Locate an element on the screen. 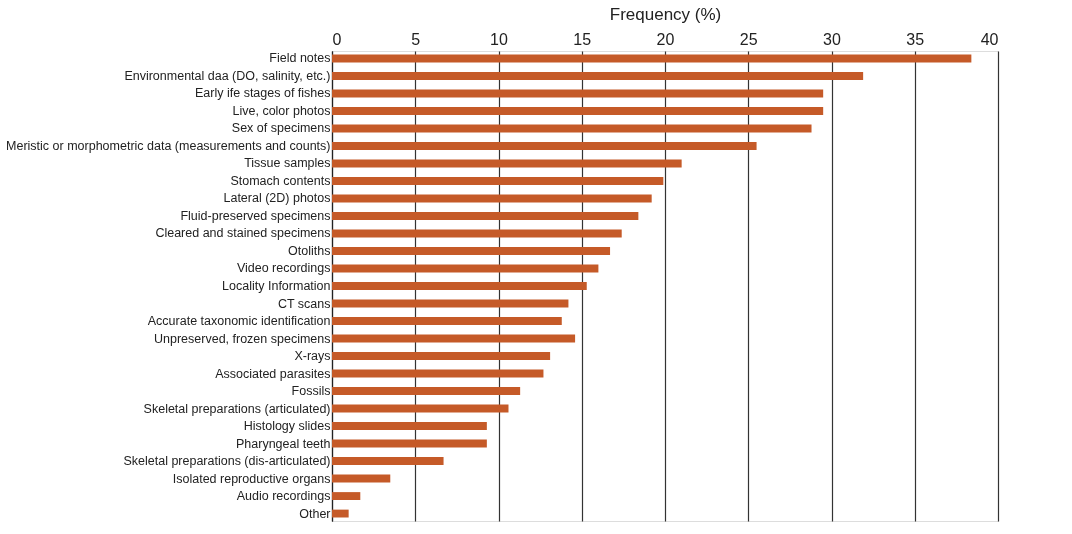  y-tick-label: Other is located at coordinates (315, 513).